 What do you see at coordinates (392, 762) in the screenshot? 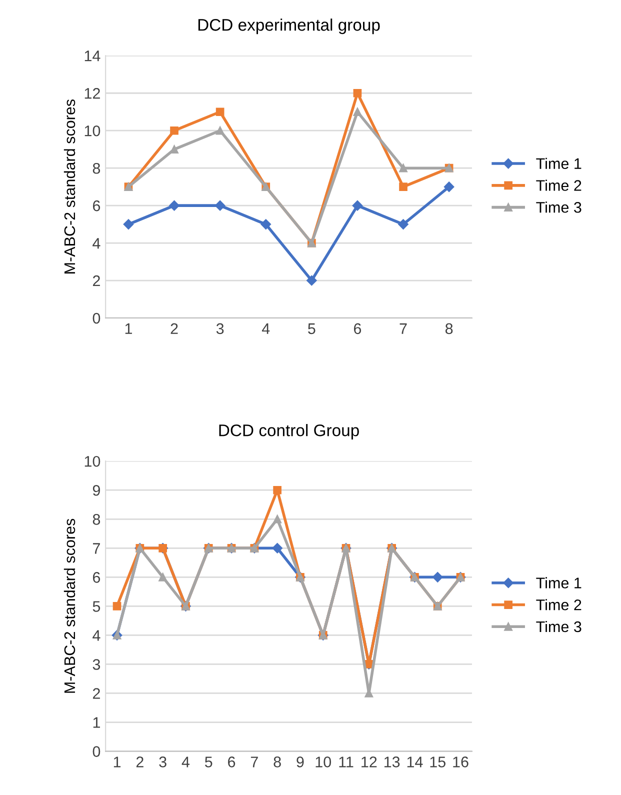
I see `x-tick-label: 13` at bounding box center [392, 762].